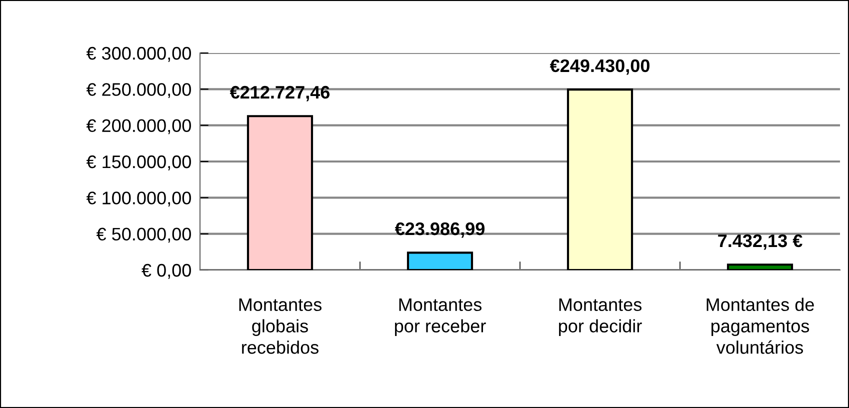 Image resolution: width=849 pixels, height=408 pixels. What do you see at coordinates (760, 326) in the screenshot?
I see `x-tick-label: Montantes de pagamentos voluntários` at bounding box center [760, 326].